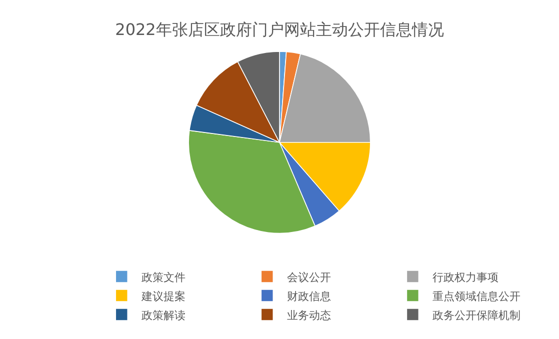  What do you see at coordinates (476, 296) in the screenshot?
I see `legend-label: 重点领域信息公开` at bounding box center [476, 296].